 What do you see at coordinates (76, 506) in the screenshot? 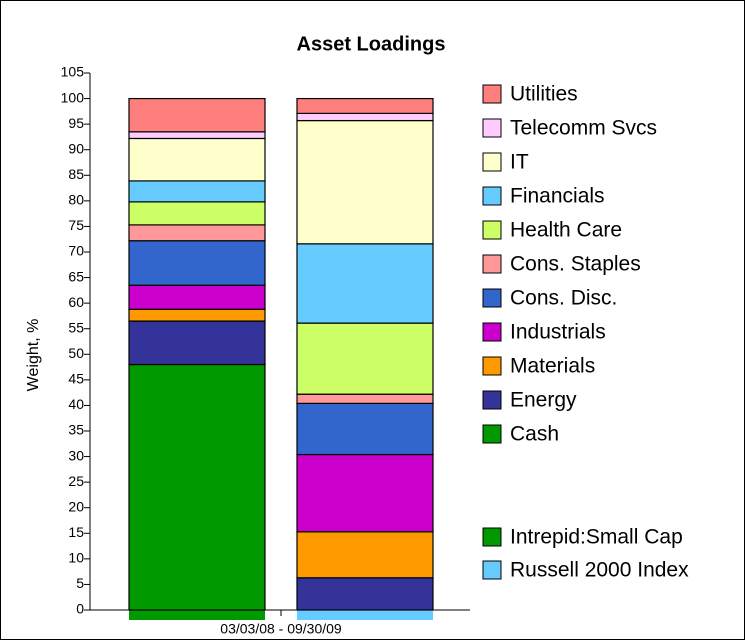
I see `y-tick-label: 20` at bounding box center [76, 506].